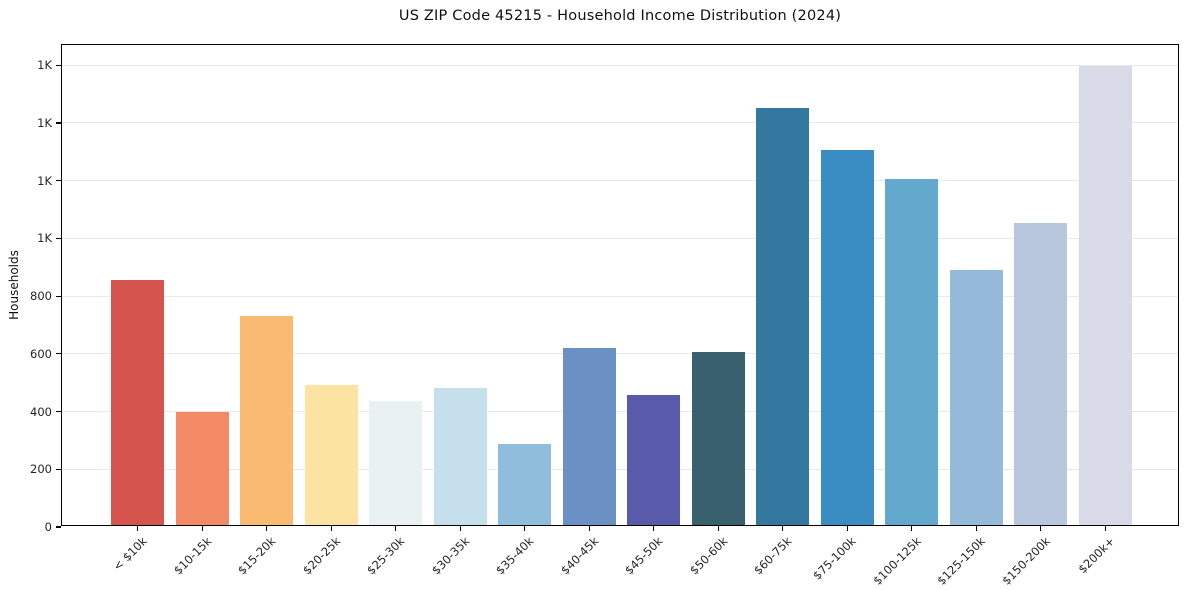 This screenshot has width=1189, height=590. What do you see at coordinates (267, 420) in the screenshot?
I see `bar-15-20k` at bounding box center [267, 420].